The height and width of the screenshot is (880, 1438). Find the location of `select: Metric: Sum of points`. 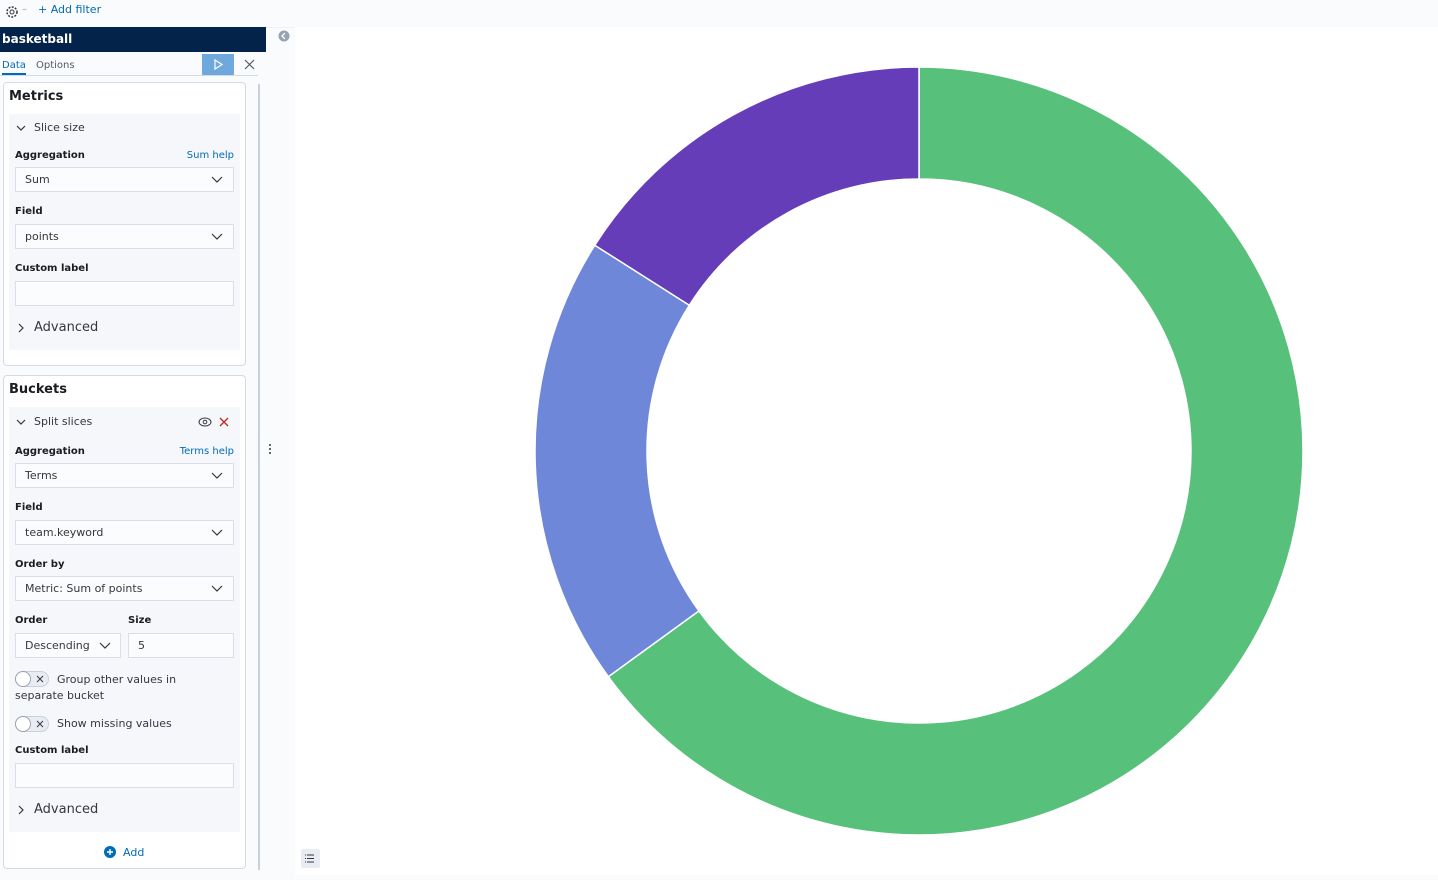

select: Metric: Sum of points is located at coordinates (124, 588).